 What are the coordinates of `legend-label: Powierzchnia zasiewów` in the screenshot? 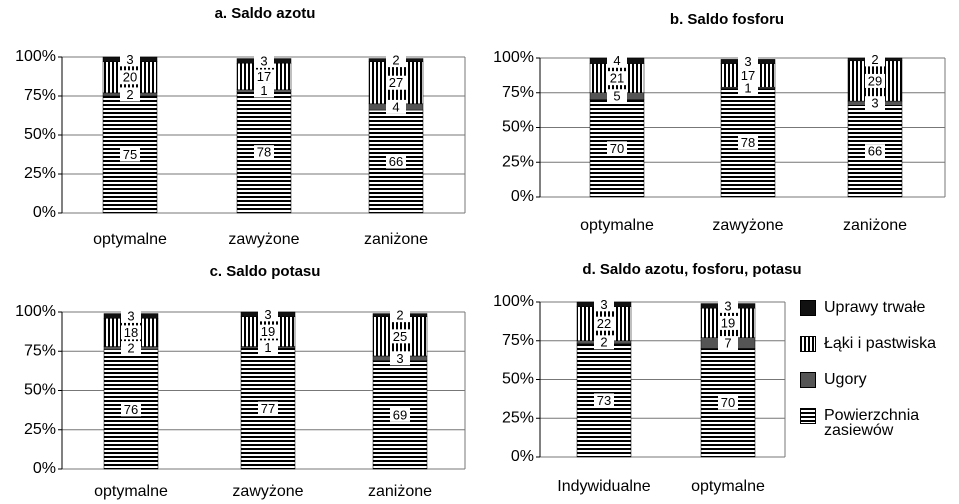 It's located at (872, 423).